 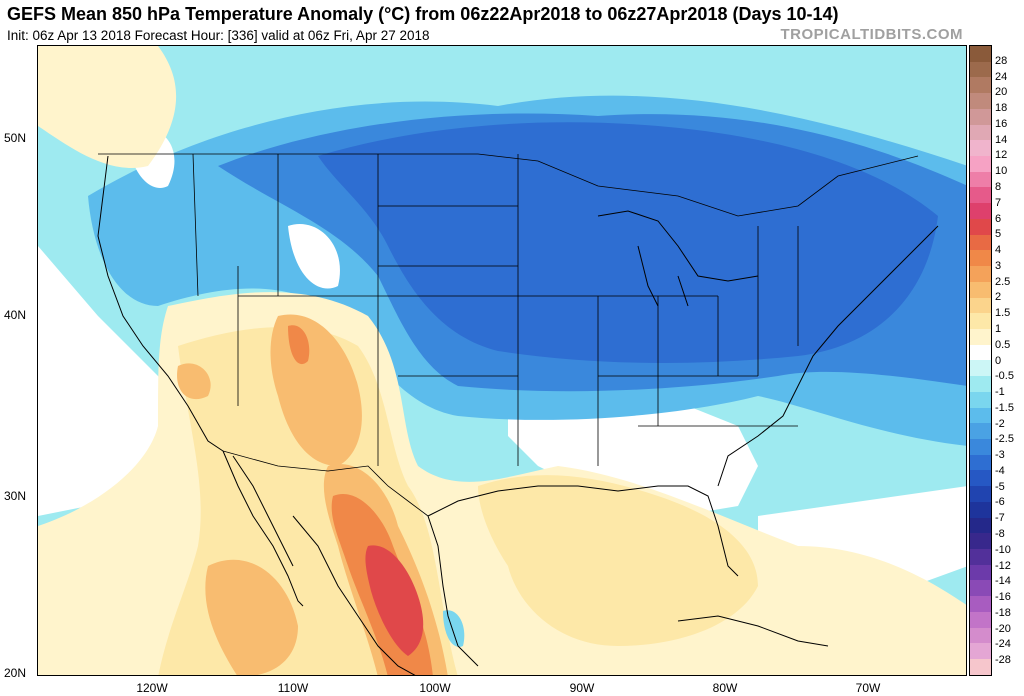 I want to click on colorbar-label: 24, so click(x=1001, y=76).